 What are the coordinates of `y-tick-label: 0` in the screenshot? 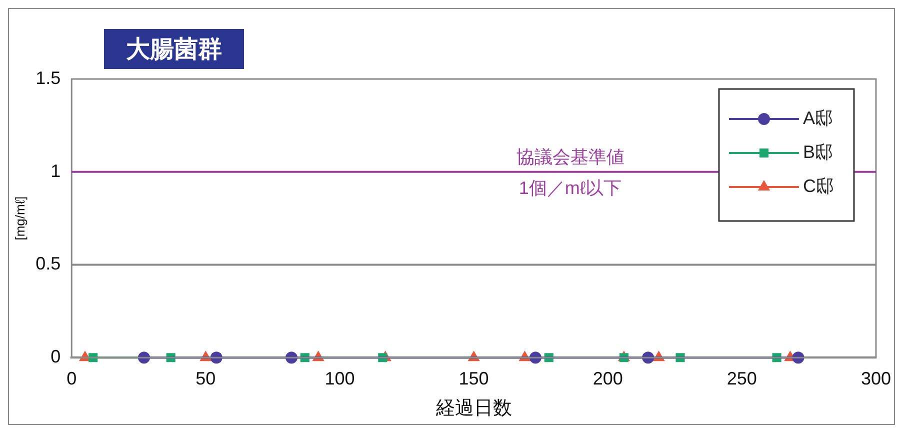 It's located at (55, 356).